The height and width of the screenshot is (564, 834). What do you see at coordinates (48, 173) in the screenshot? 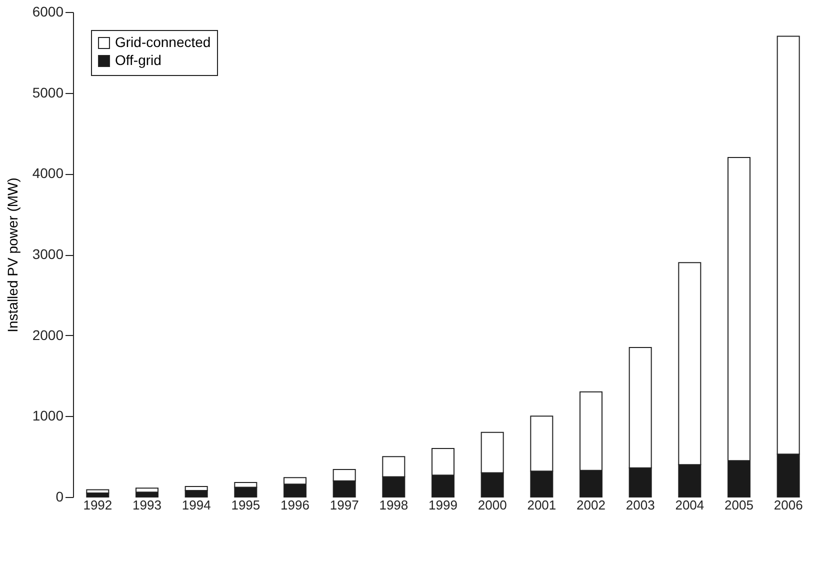
I see `y-tick-label: 4000` at bounding box center [48, 173].